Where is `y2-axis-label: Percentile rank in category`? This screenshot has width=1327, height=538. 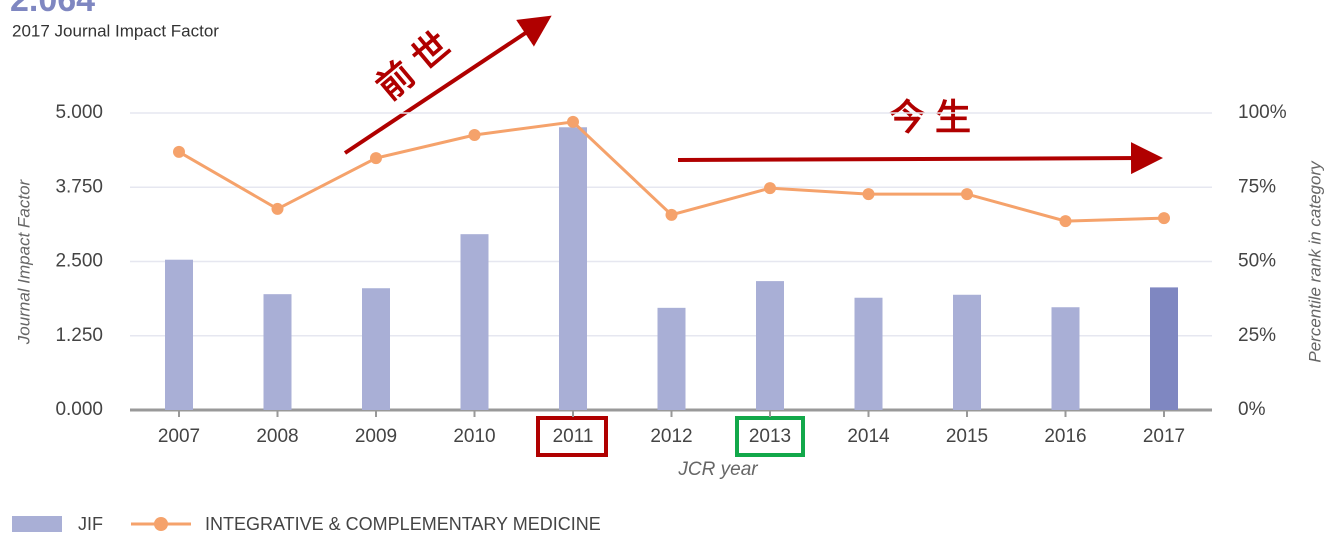 y2-axis-label: Percentile rank in category is located at coordinates (1314, 261).